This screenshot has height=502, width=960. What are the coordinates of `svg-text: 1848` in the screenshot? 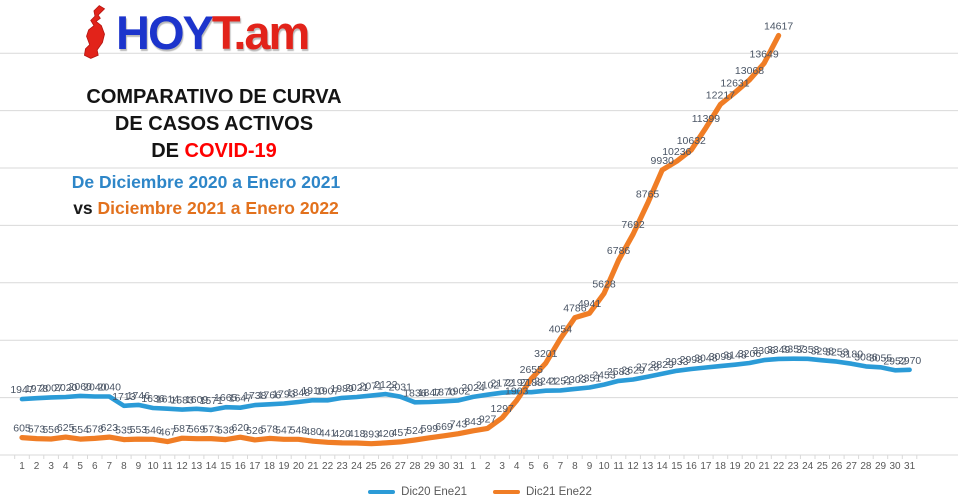 It's located at (299, 393).